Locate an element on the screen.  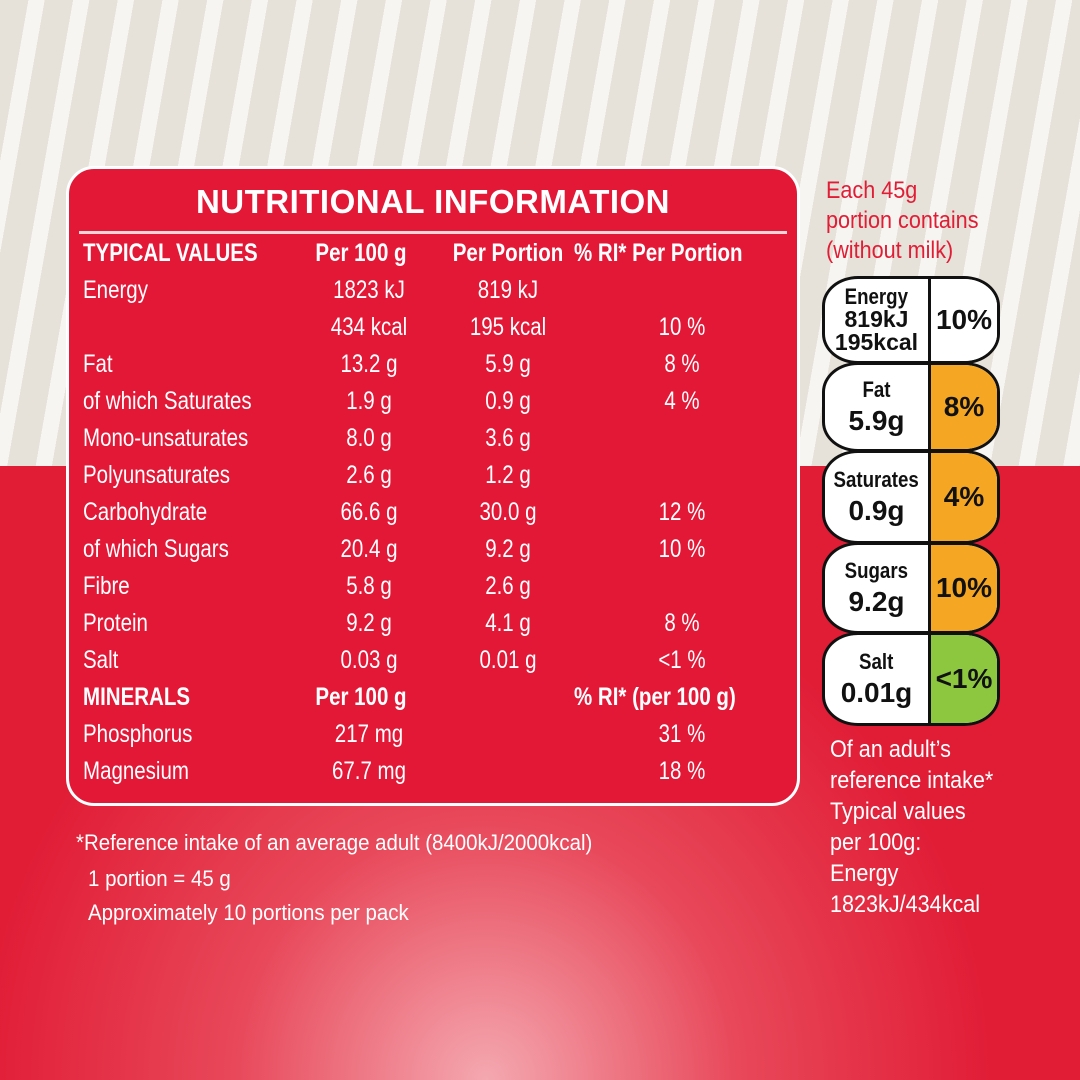
ri-percent: % RI* Per Portion is located at coordinates (658, 253).